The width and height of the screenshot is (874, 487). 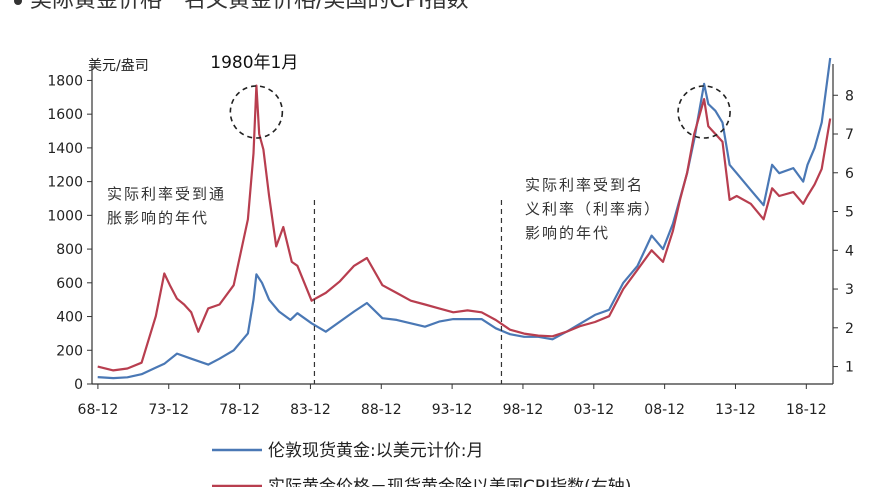 What do you see at coordinates (69, 318) in the screenshot?
I see `y-left-tick-label: 400` at bounding box center [69, 318].